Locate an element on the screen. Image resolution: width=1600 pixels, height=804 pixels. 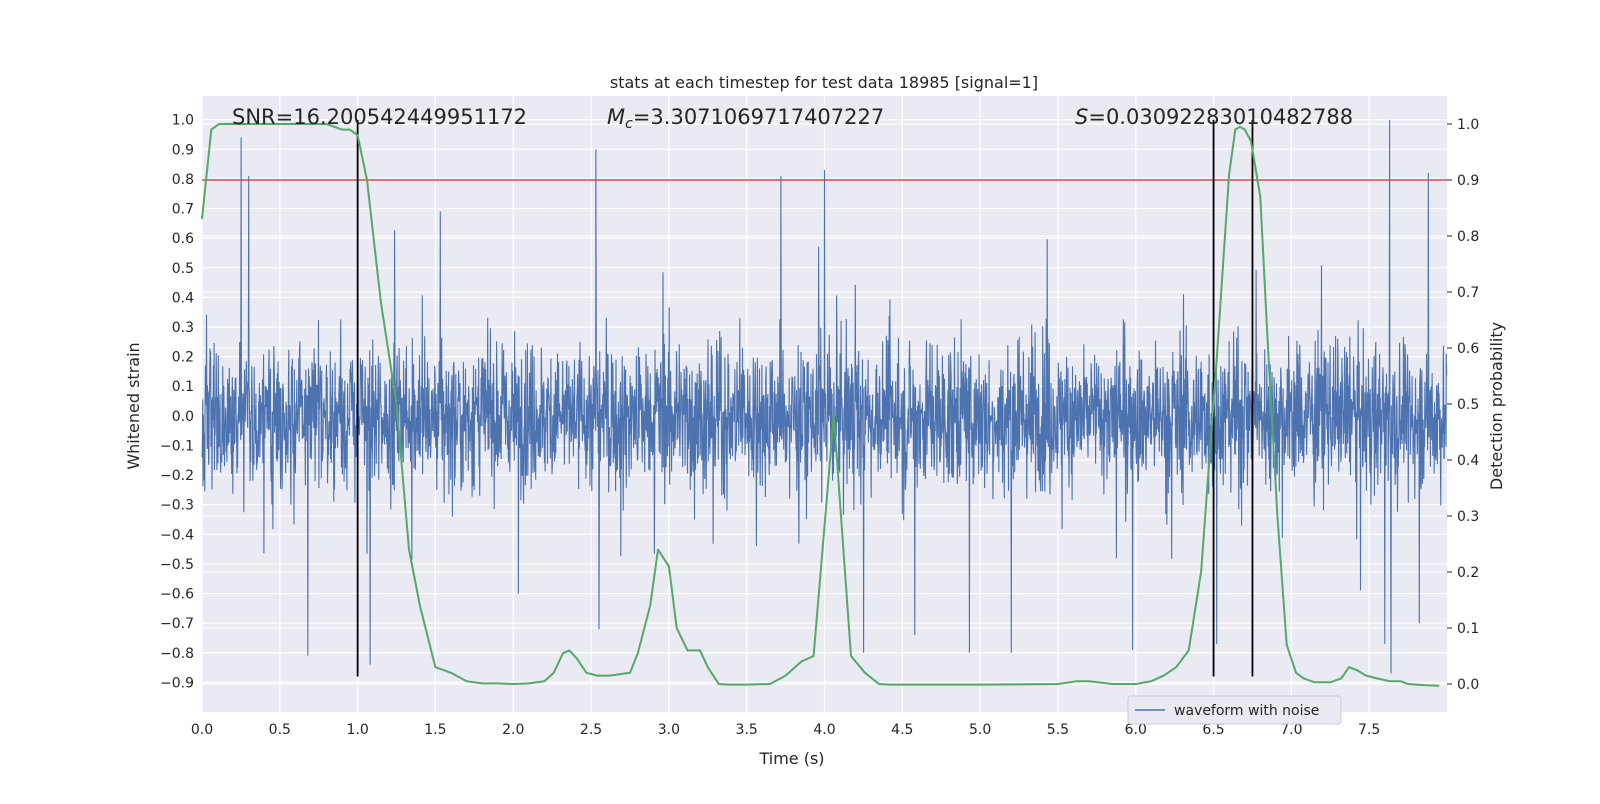
y-right-tick-label: 0.7 is located at coordinates (1468, 293).